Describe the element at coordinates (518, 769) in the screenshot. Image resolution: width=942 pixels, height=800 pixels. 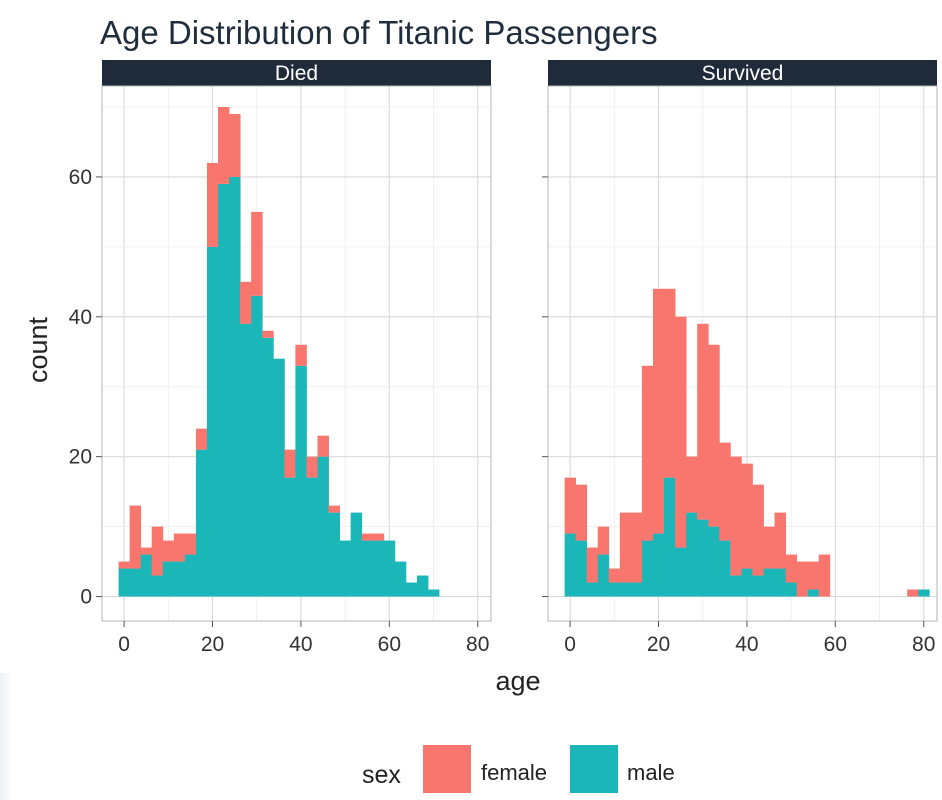
I see `legend: sex female male` at that location.